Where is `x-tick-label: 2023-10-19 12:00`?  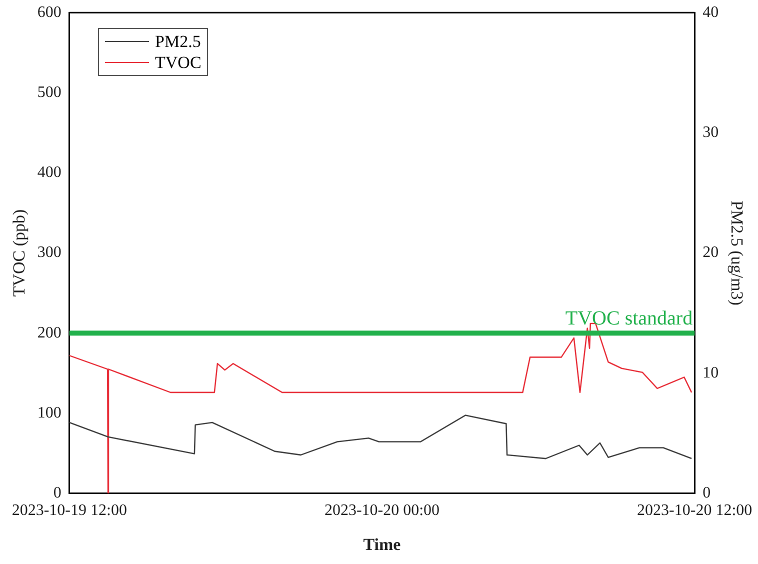 x-tick-label: 2023-10-19 12:00 is located at coordinates (69, 511).